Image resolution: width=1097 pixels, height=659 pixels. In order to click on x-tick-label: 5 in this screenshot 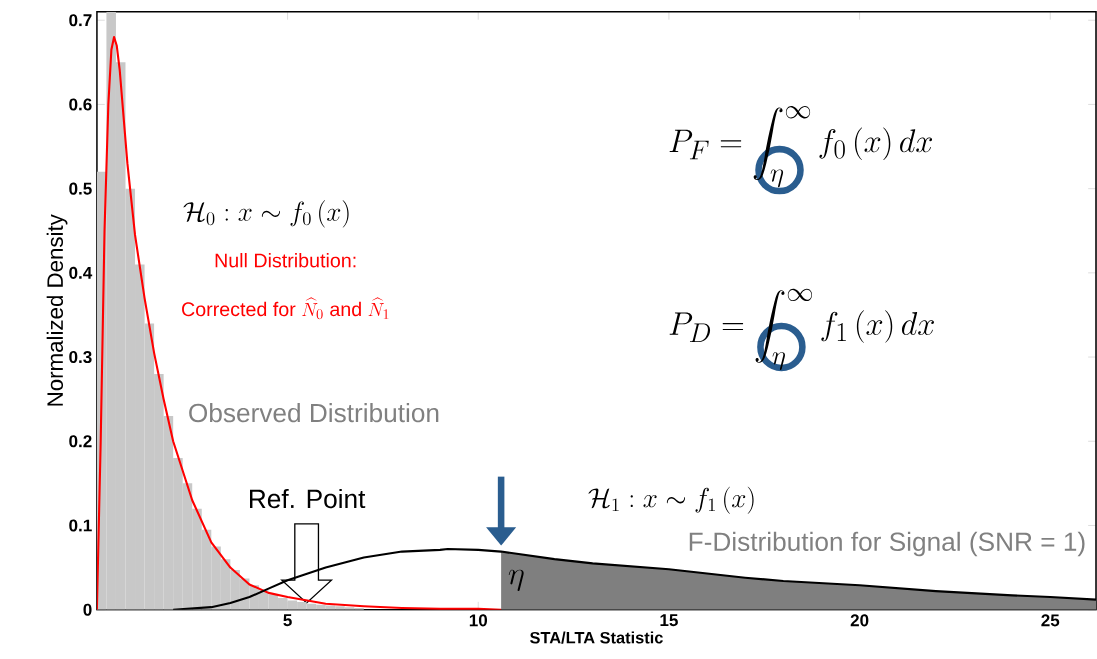, I will do `click(287, 620)`.